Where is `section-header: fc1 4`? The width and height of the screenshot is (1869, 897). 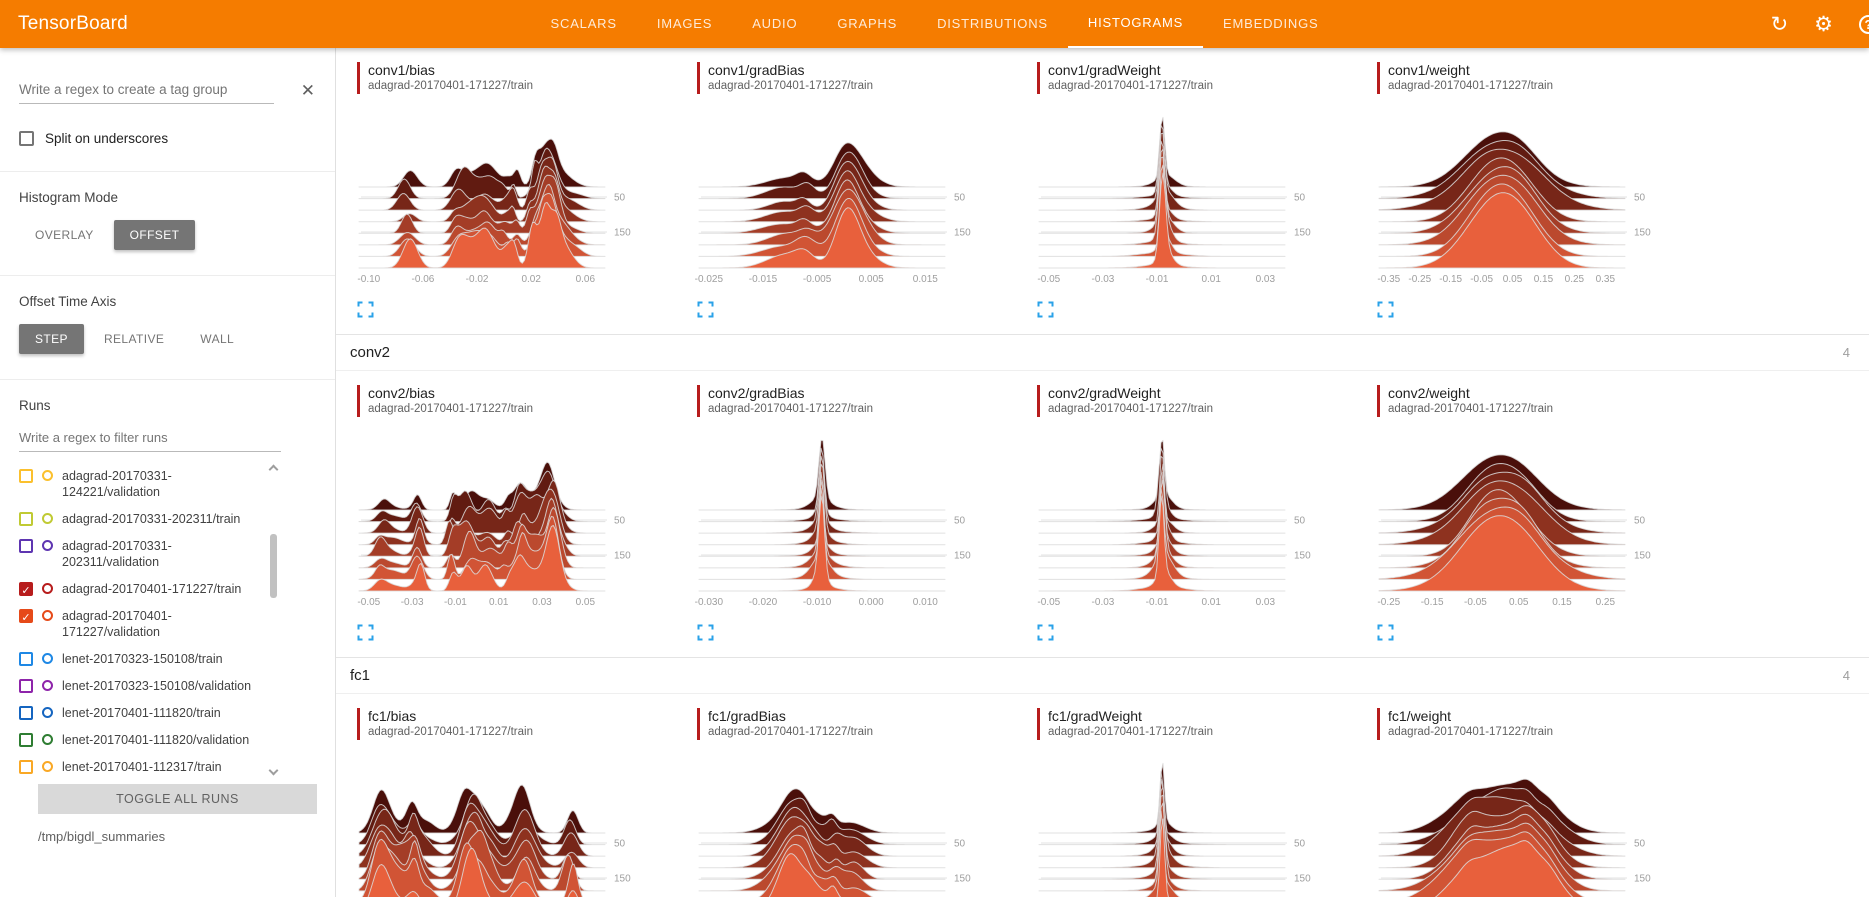 section-header: fc1 4 is located at coordinates (1102, 676).